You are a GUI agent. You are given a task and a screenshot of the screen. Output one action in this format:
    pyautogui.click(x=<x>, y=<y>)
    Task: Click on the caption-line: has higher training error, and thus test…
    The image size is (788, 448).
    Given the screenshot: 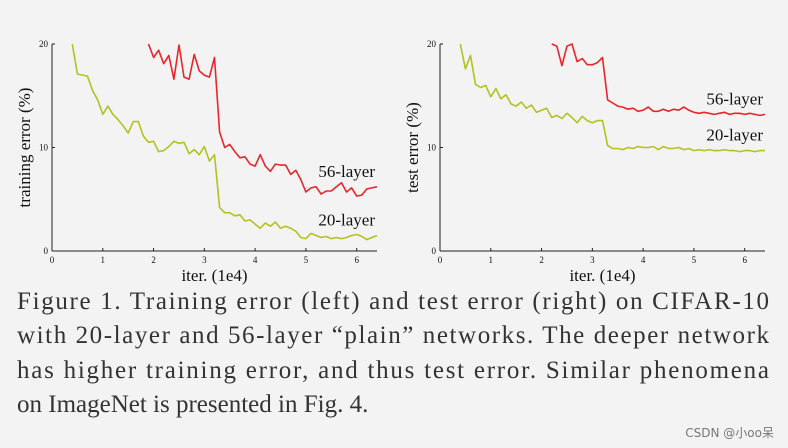 What is the action you would take?
    pyautogui.click(x=393, y=370)
    